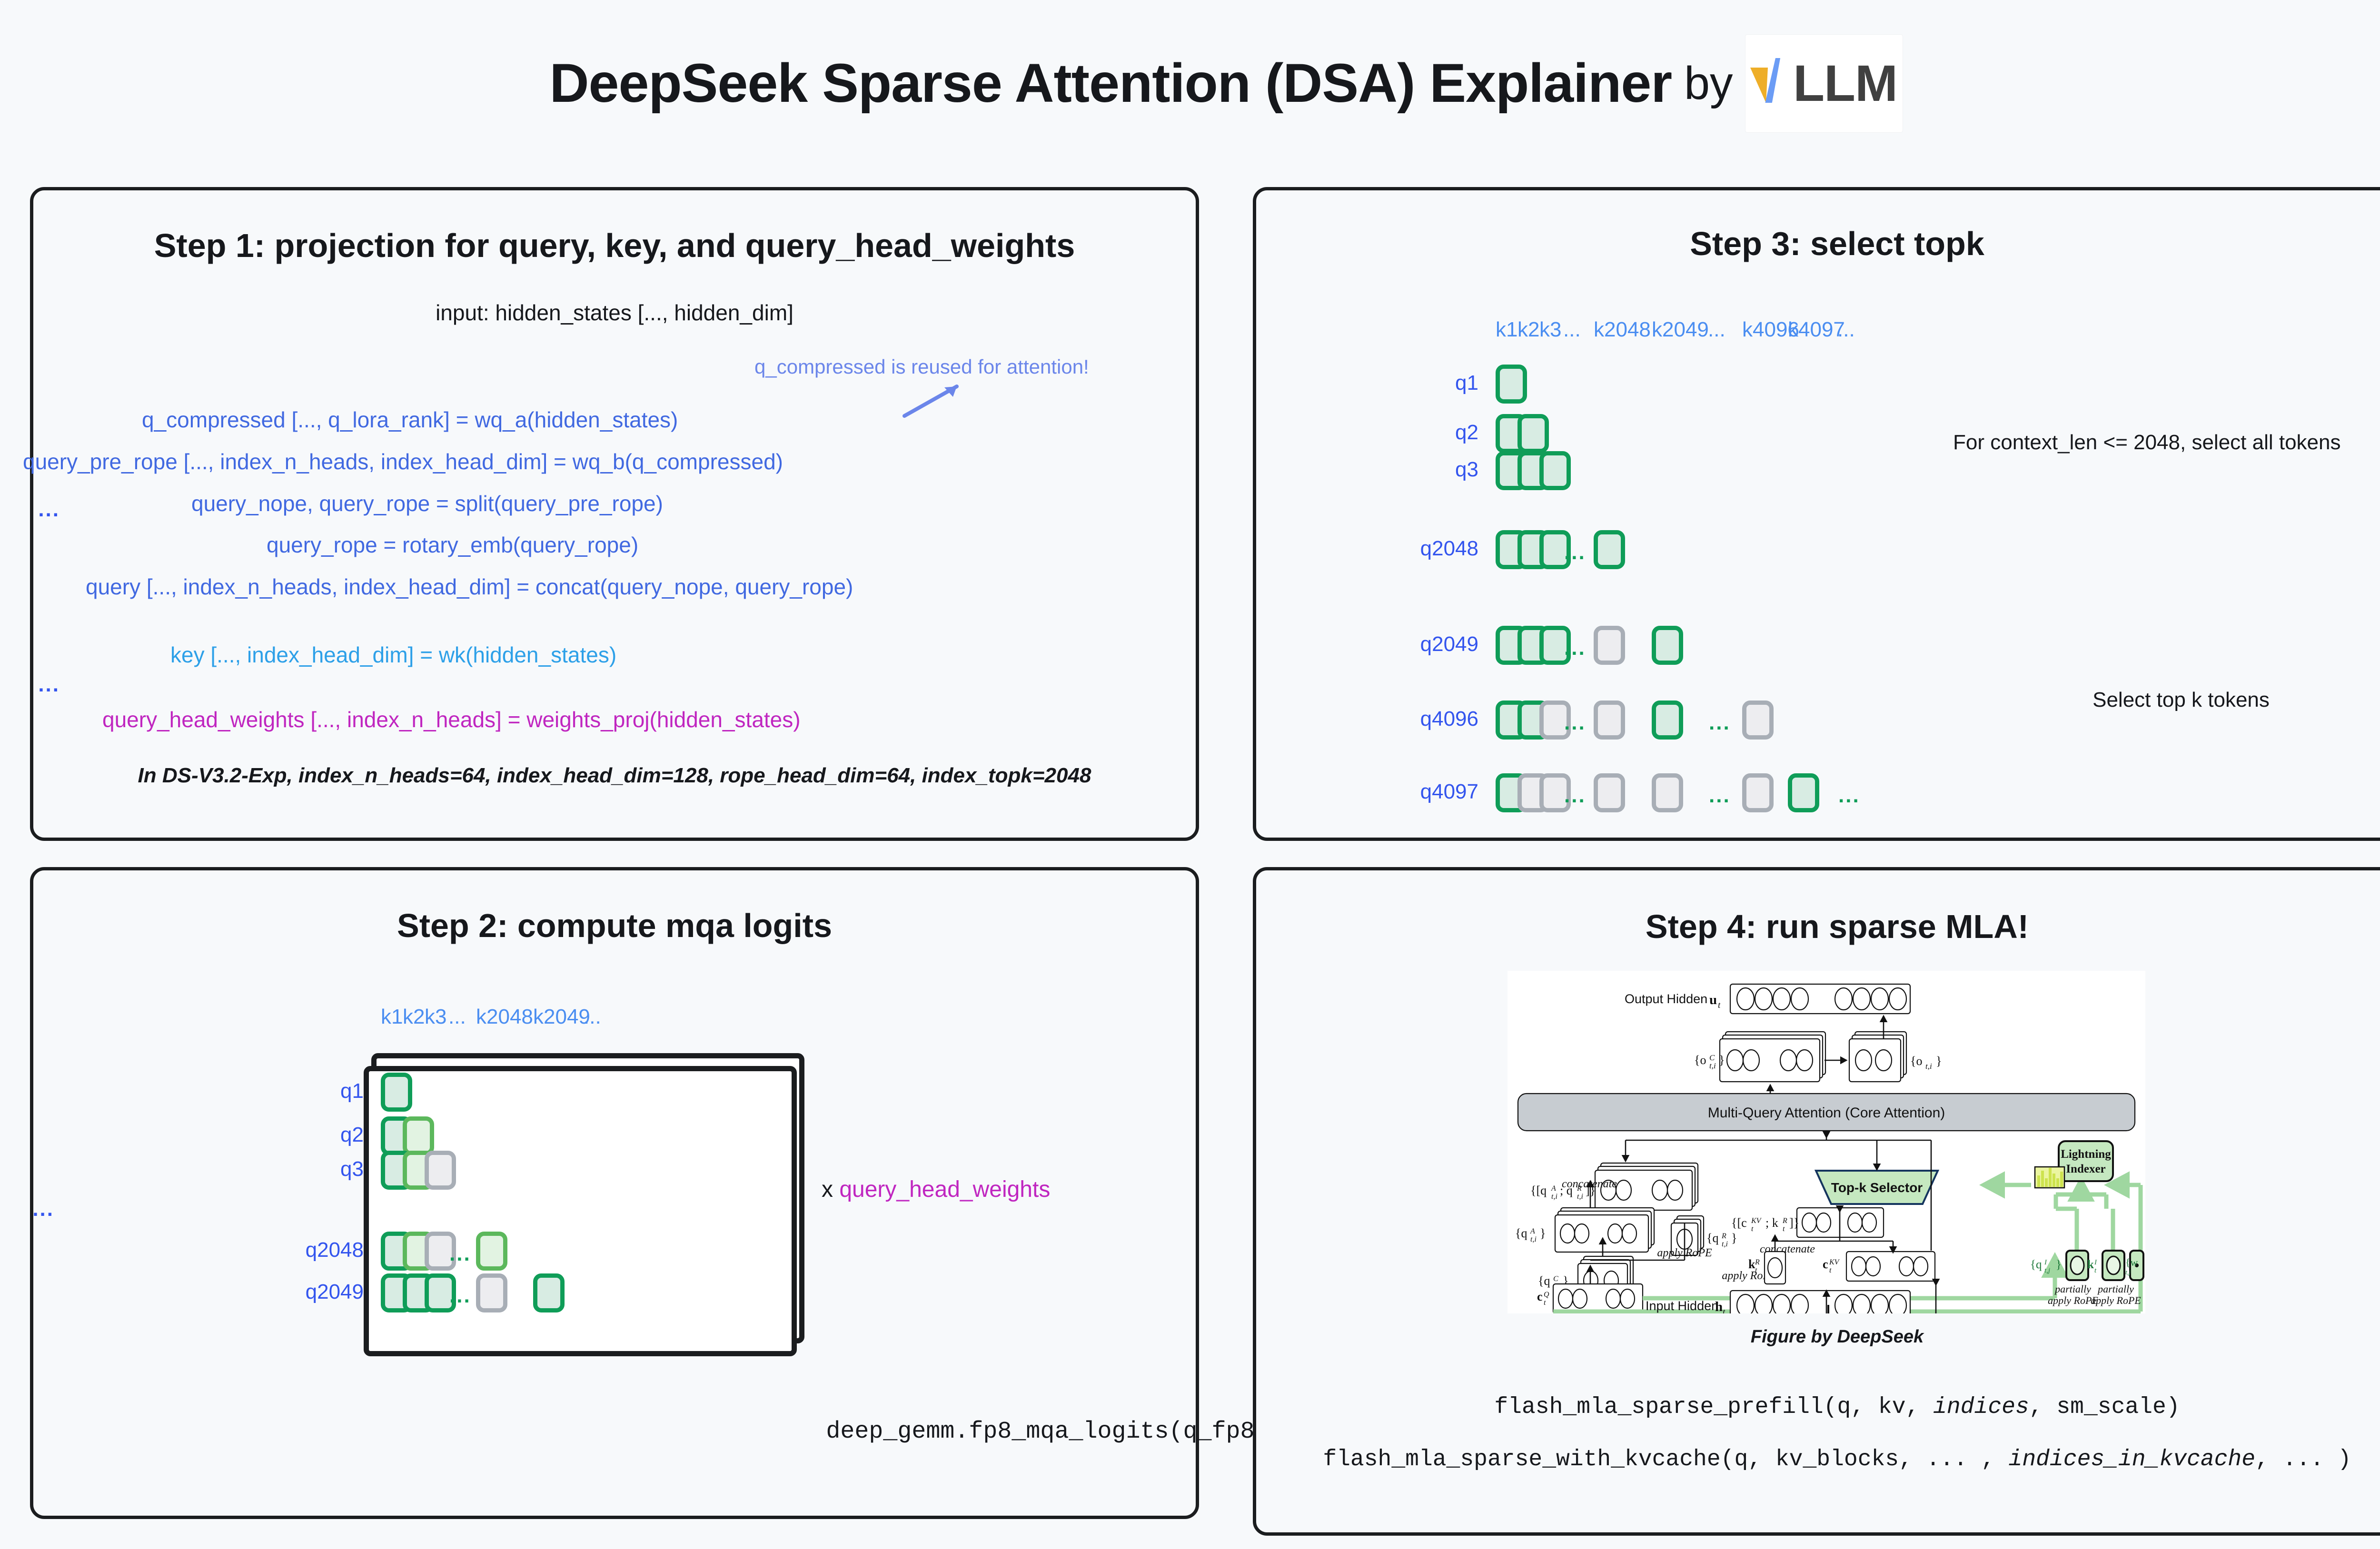 The height and width of the screenshot is (1549, 2380). Describe the element at coordinates (1680, 329) in the screenshot. I see `column-label-k-5: k2049` at that location.